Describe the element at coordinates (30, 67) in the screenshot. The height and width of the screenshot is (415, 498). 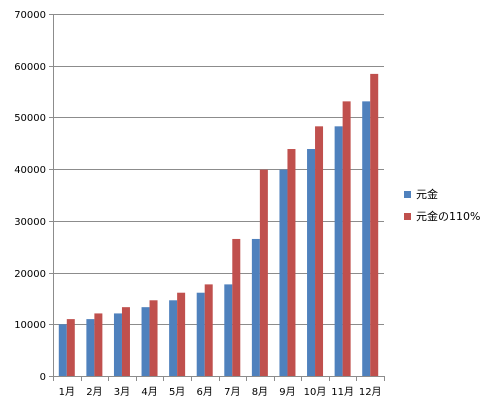
I see `y-tick-label-6: 60000` at that location.